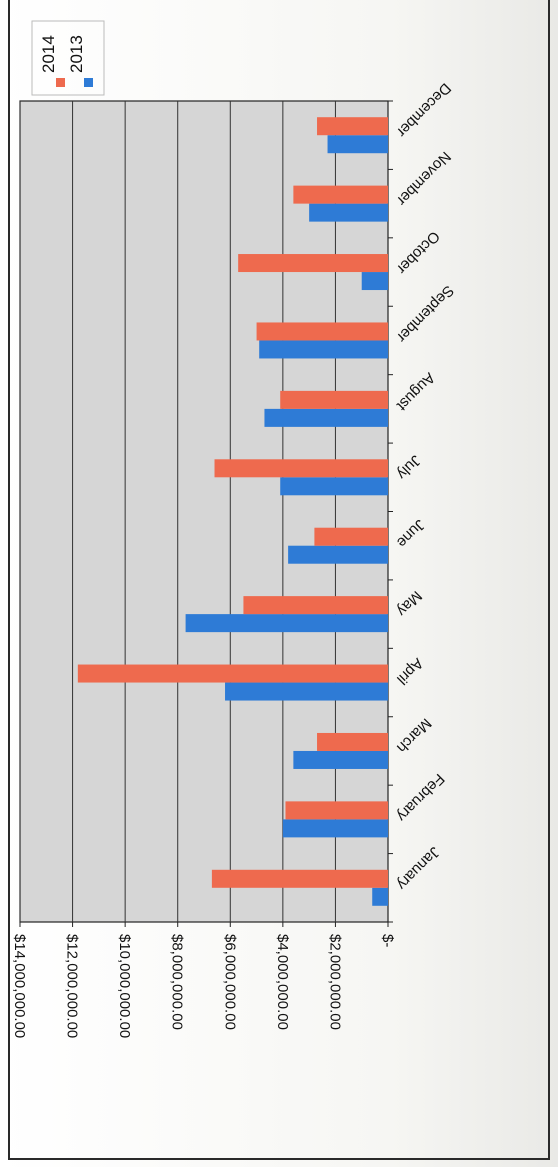 The width and height of the screenshot is (558, 1167). I want to click on bar-2014-june, so click(351, 536).